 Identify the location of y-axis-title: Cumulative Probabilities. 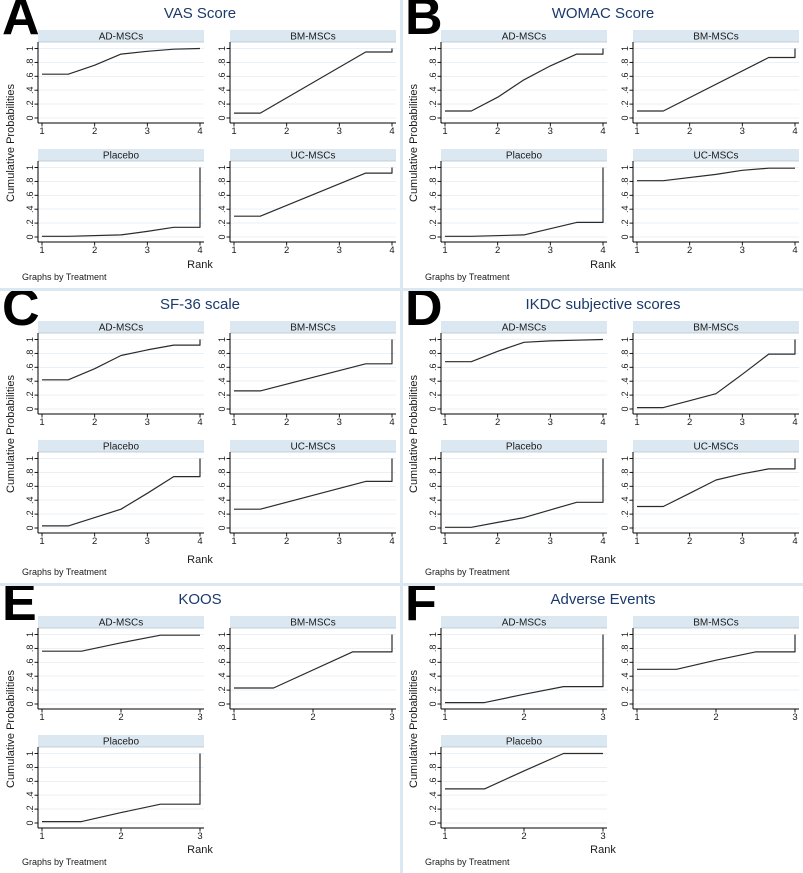
(11, 729).